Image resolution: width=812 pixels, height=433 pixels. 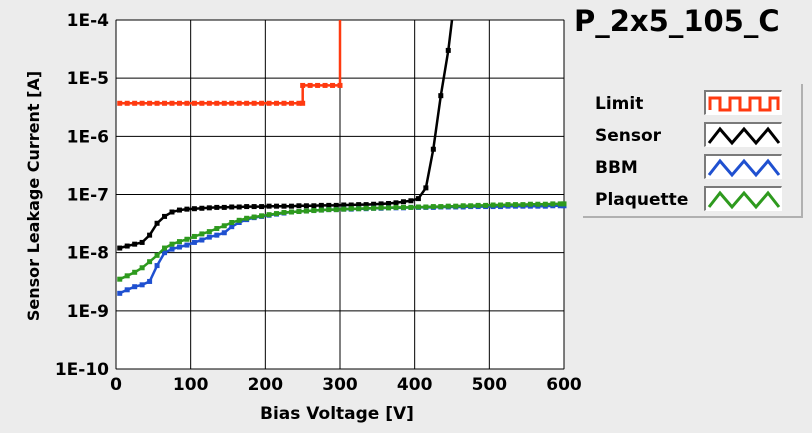 I want to click on legend-swatch-limit, so click(x=743, y=102).